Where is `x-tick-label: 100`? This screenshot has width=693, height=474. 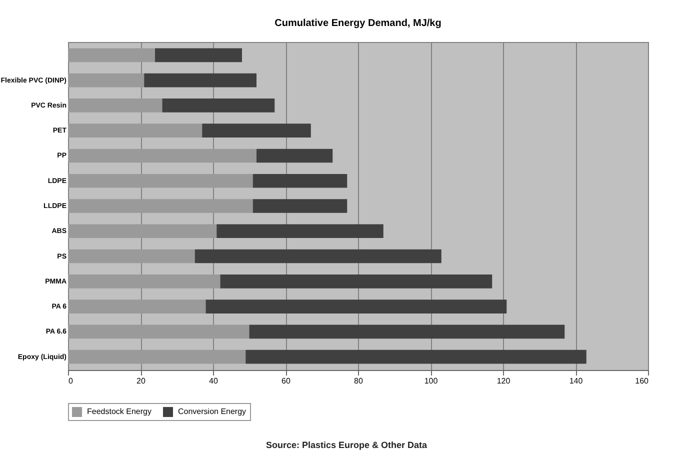
x-tick-label: 100 is located at coordinates (431, 381).